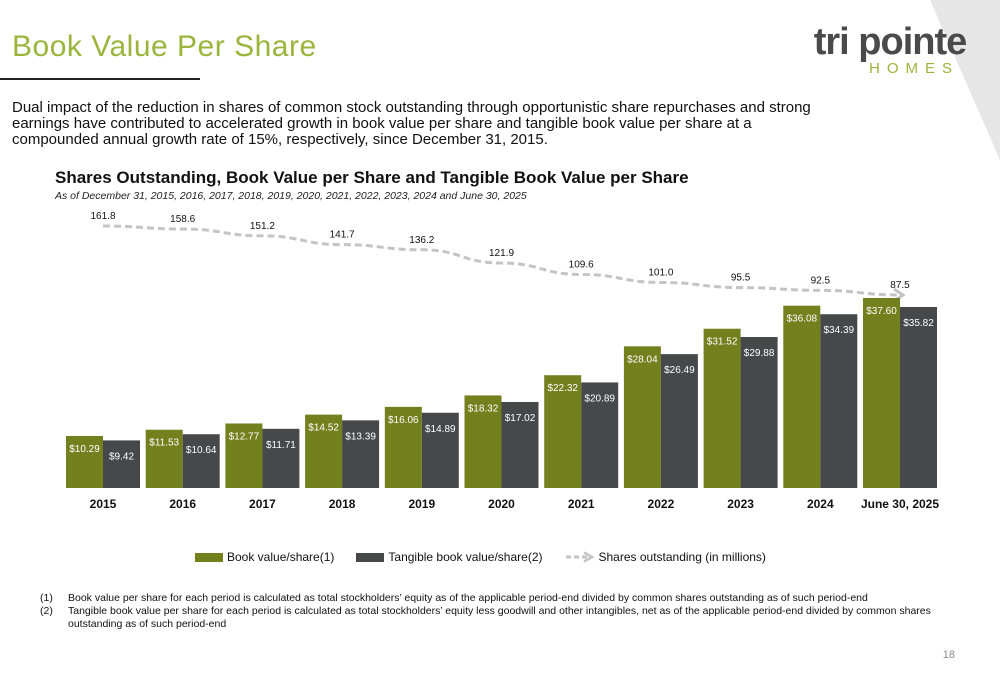 The image size is (1000, 685). I want to click on data-label-tangible-book-value: $26.49, so click(679, 370).